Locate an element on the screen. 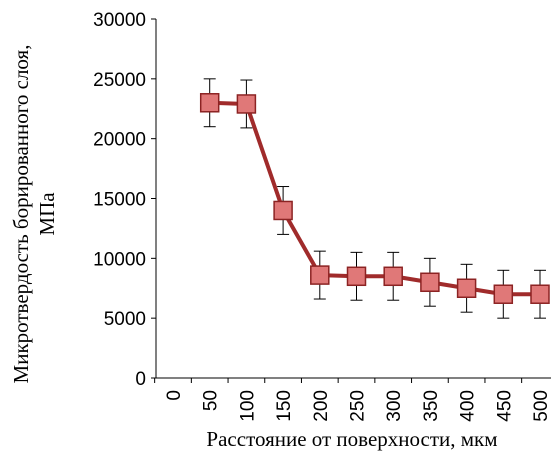 This screenshot has width=551, height=456. x-tick-label: 500 is located at coordinates (541, 406).